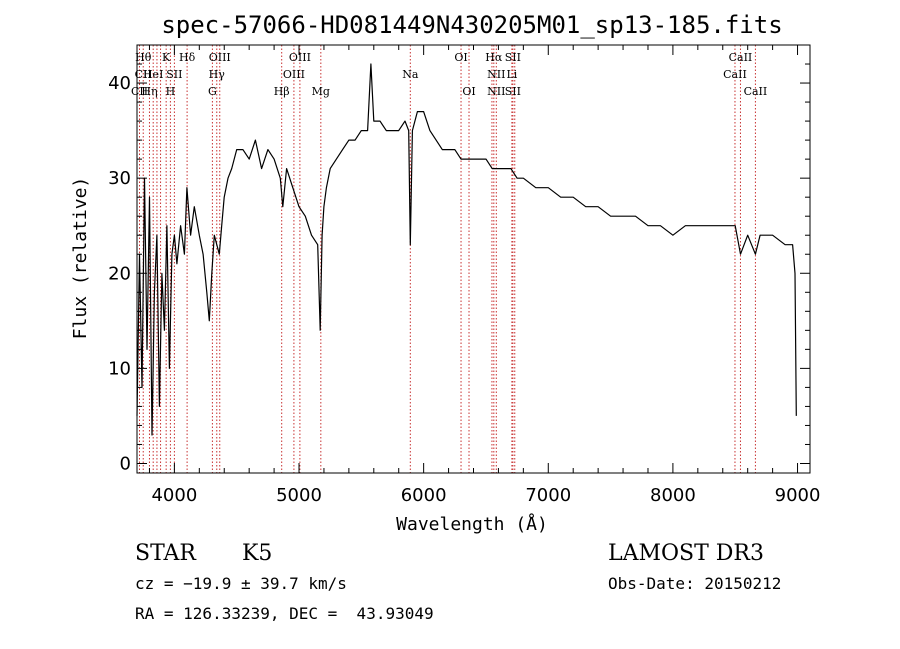 This screenshot has height=649, width=900. I want to click on observation-date: Obs-Date: 20150212, so click(695, 583).